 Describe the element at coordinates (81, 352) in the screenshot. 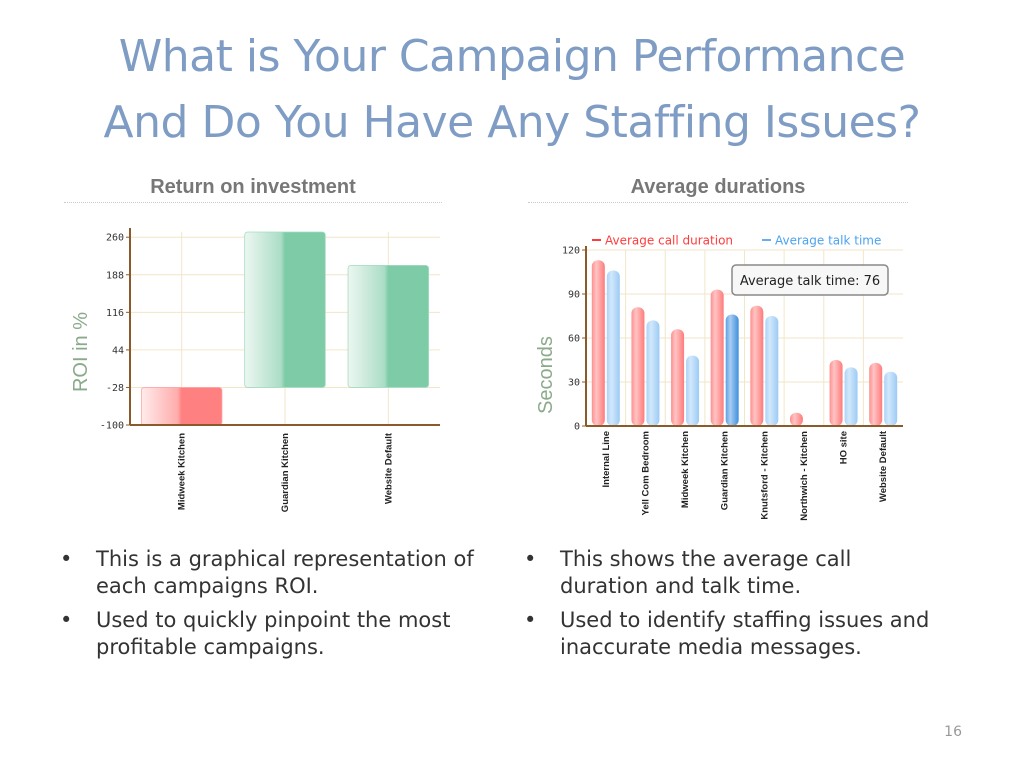

I see `roi-y-axis-label: ROI in %` at that location.